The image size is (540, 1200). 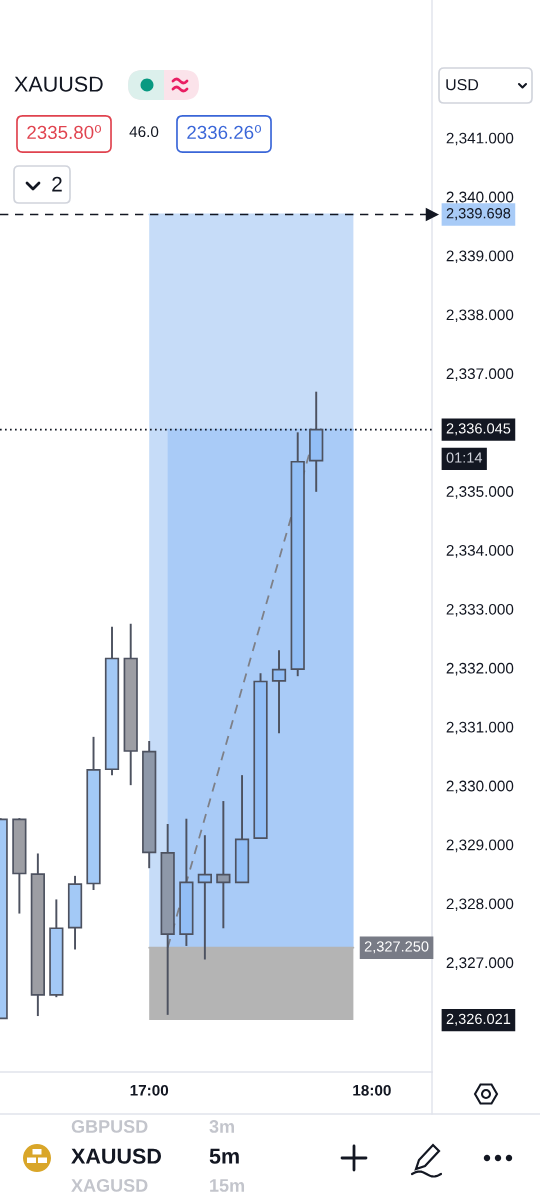 I want to click on text: 15m, so click(x=227, y=1185).